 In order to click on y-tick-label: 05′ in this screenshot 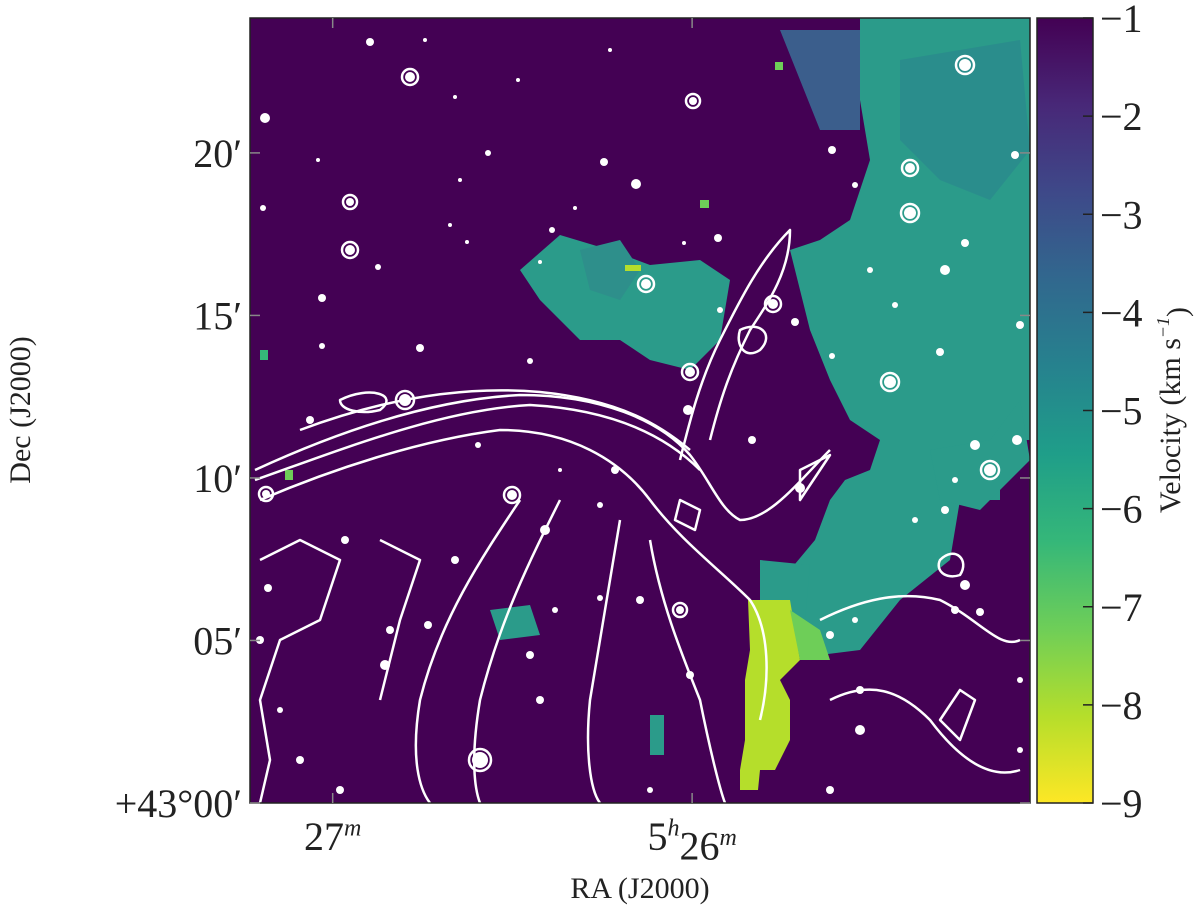, I will do `click(217, 640)`.